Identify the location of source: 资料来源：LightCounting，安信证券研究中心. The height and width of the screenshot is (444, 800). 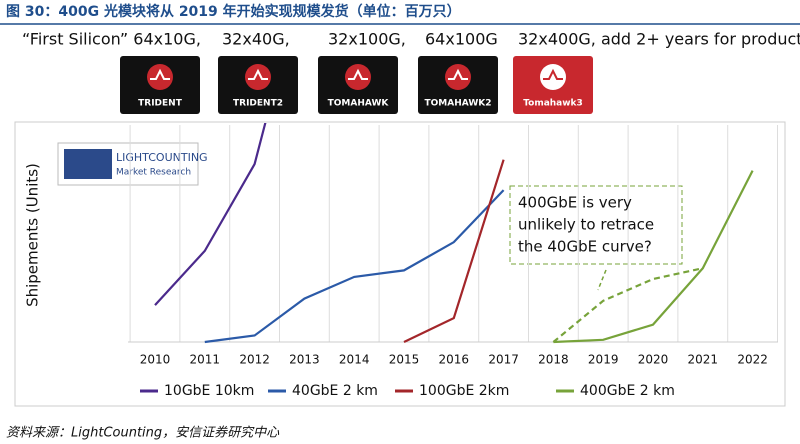
(143, 433).